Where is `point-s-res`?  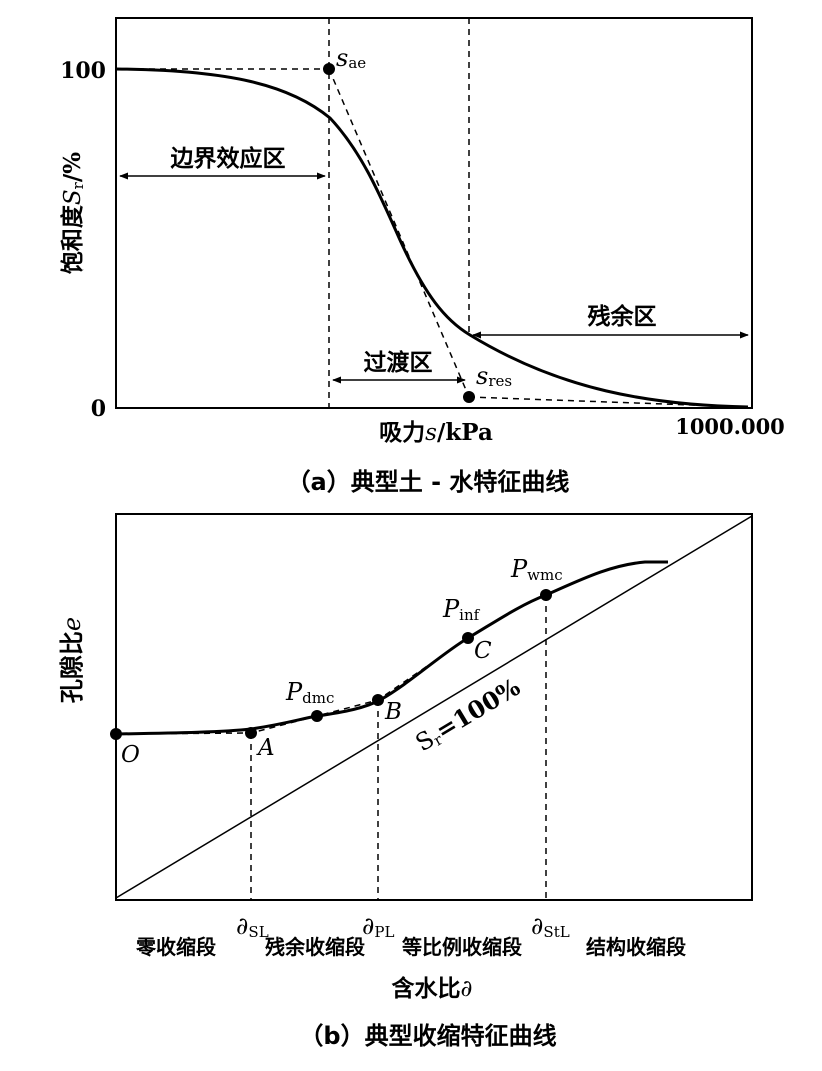
point-s-res is located at coordinates (469, 397).